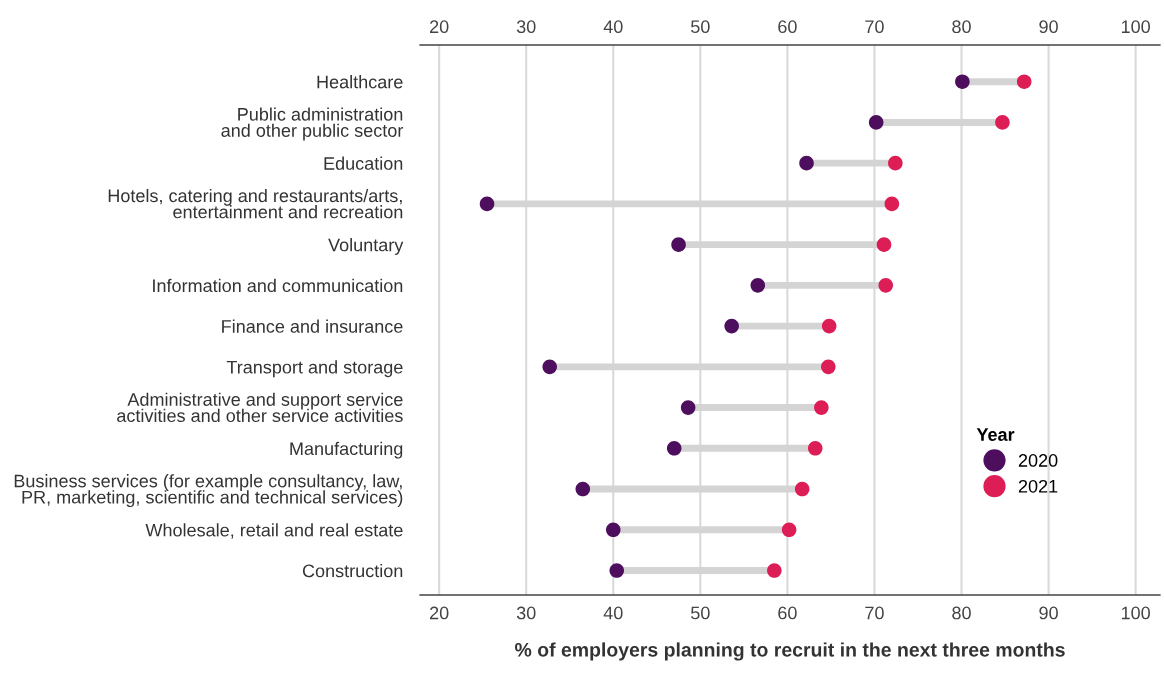 The width and height of the screenshot is (1164, 675). I want to click on y-tick-label: Education, so click(363, 163).